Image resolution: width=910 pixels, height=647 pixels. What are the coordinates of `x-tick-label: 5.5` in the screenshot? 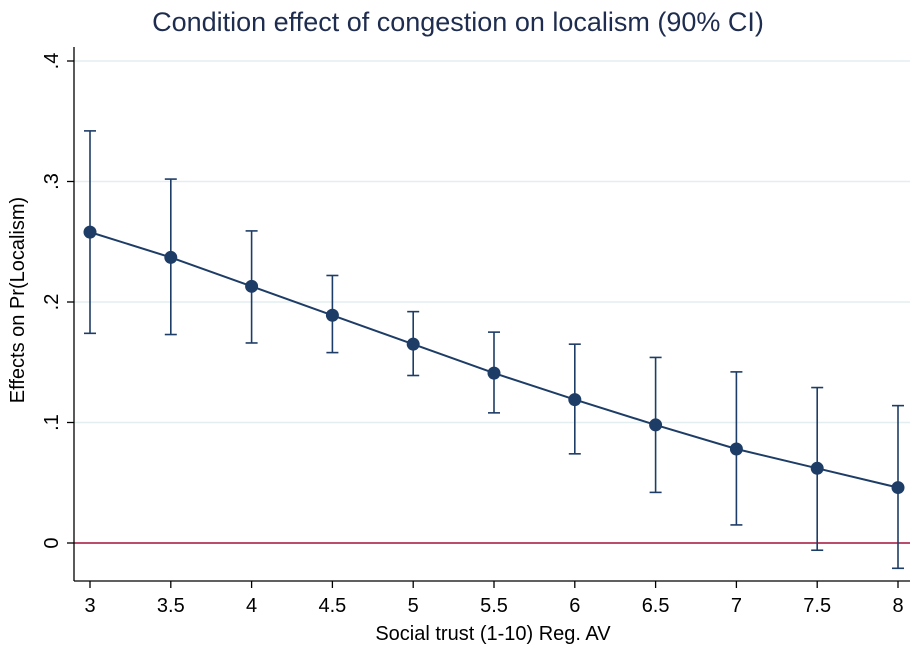 It's located at (494, 606).